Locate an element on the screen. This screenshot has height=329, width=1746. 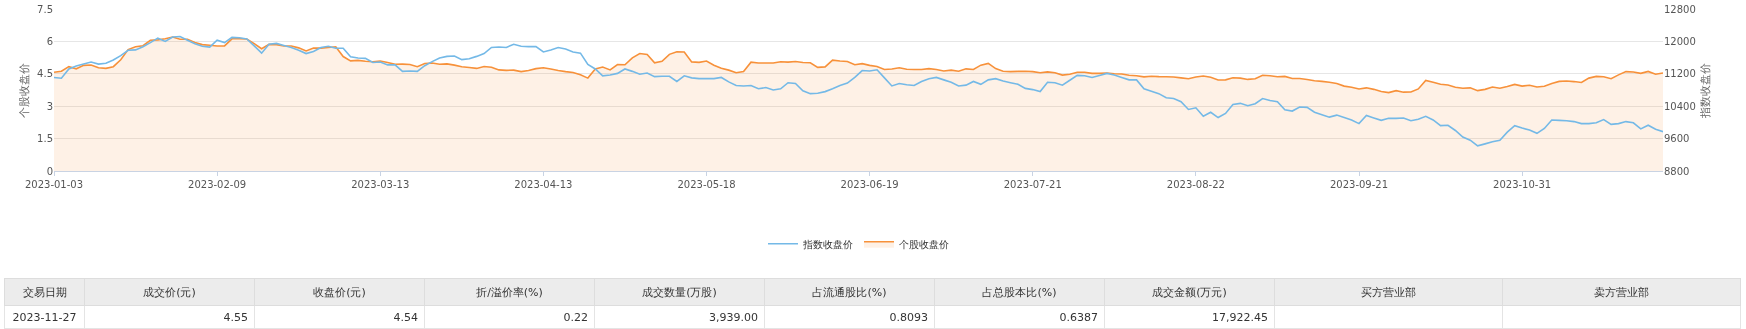
text: 4.54 is located at coordinates (339, 317).